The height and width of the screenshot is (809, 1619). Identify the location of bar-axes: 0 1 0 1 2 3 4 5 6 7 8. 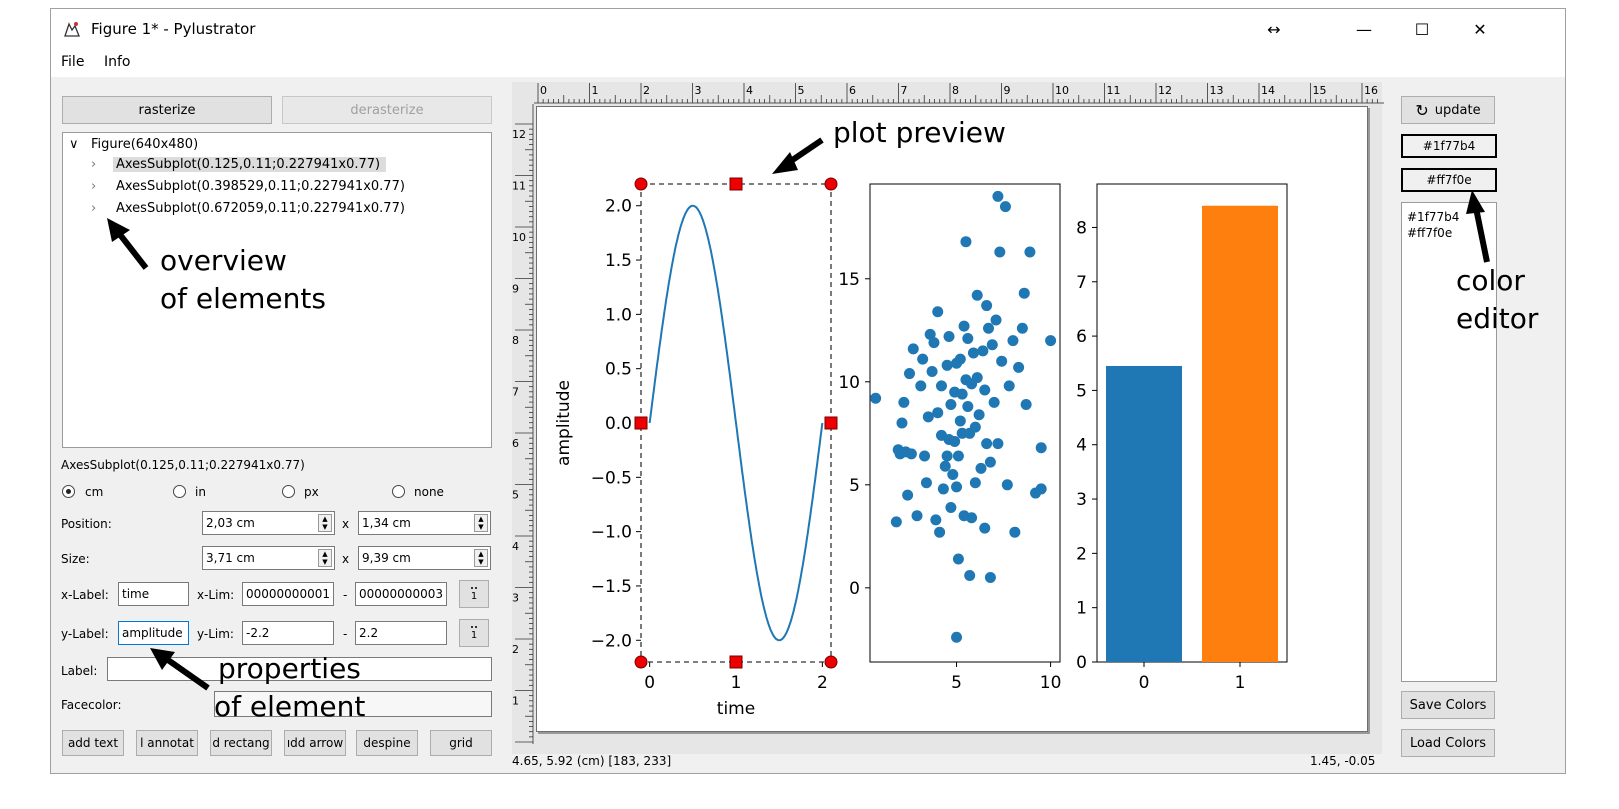
(1182, 438).